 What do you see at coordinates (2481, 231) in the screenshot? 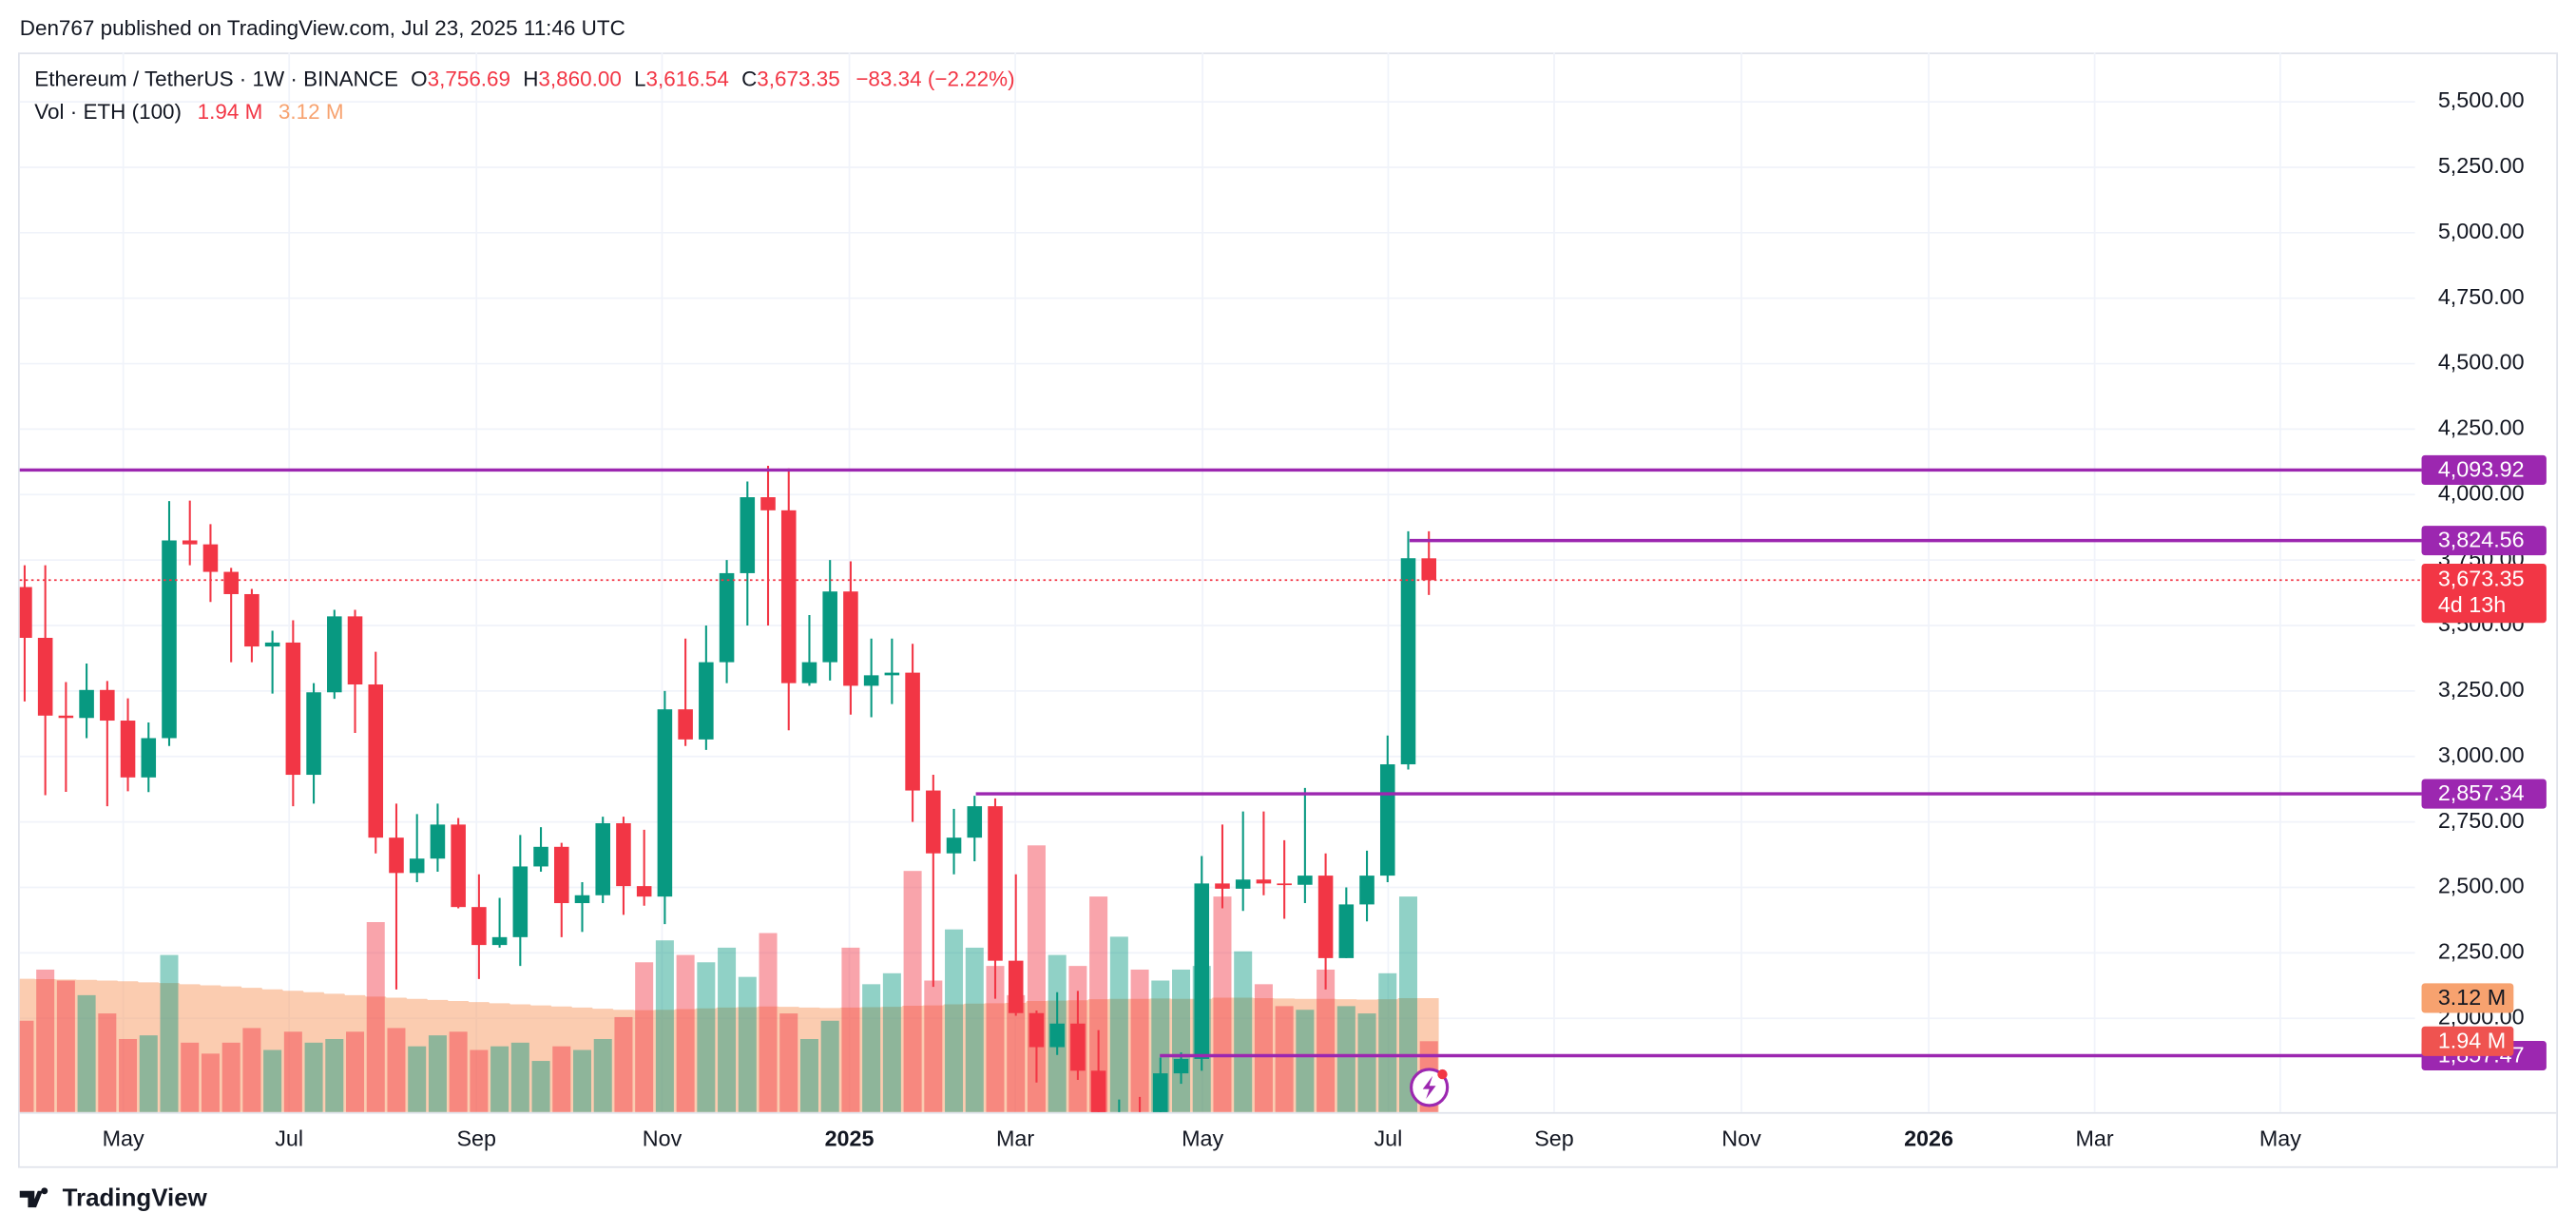
I see `y-tick-label: 5,000.00` at bounding box center [2481, 231].